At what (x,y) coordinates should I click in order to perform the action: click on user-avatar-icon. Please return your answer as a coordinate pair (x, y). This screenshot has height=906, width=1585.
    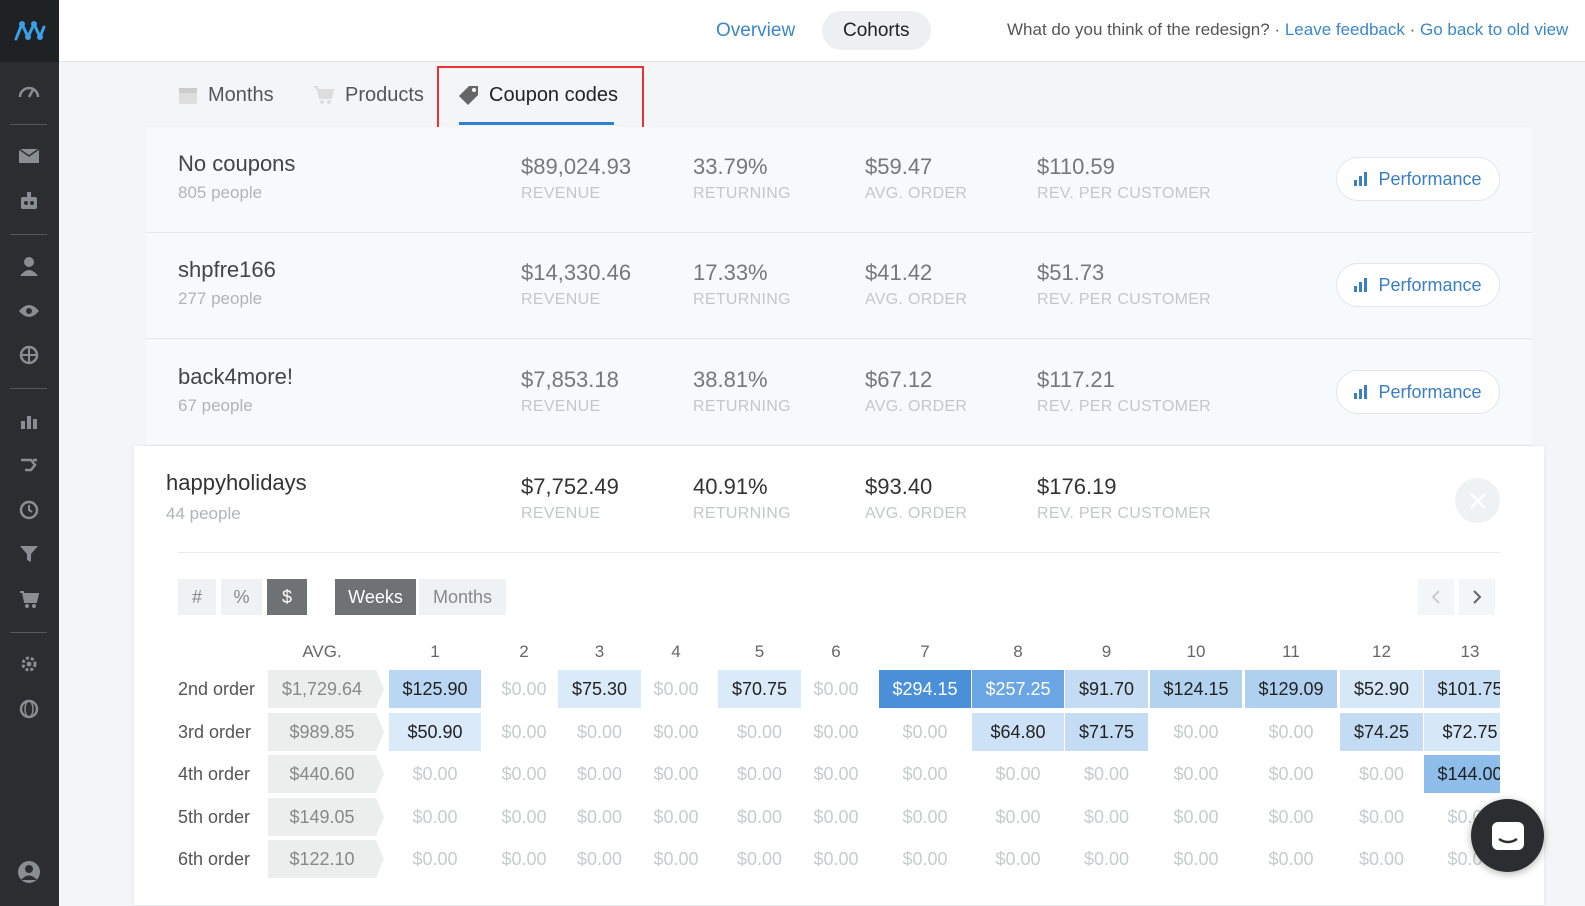
    Looking at the image, I should click on (29, 872).